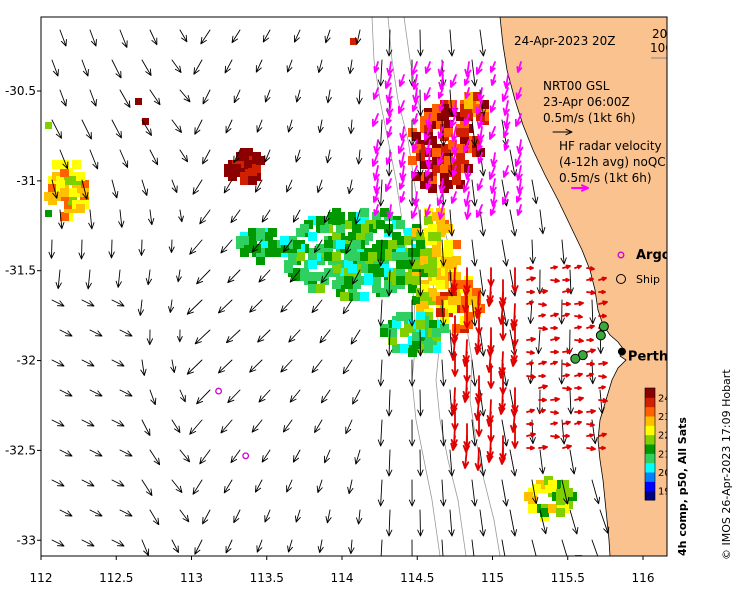 Image resolution: width=740 pixels, height=592 pixels. I want to click on hf-radar-scale-arrow, so click(580, 188).